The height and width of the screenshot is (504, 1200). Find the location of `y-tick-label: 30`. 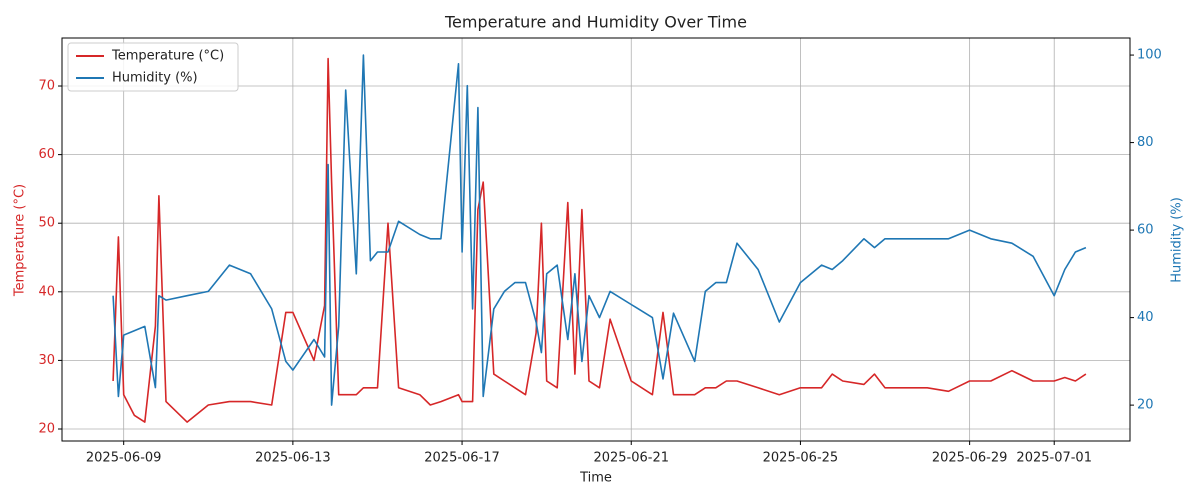

y-tick-label: 30 is located at coordinates (46, 360).